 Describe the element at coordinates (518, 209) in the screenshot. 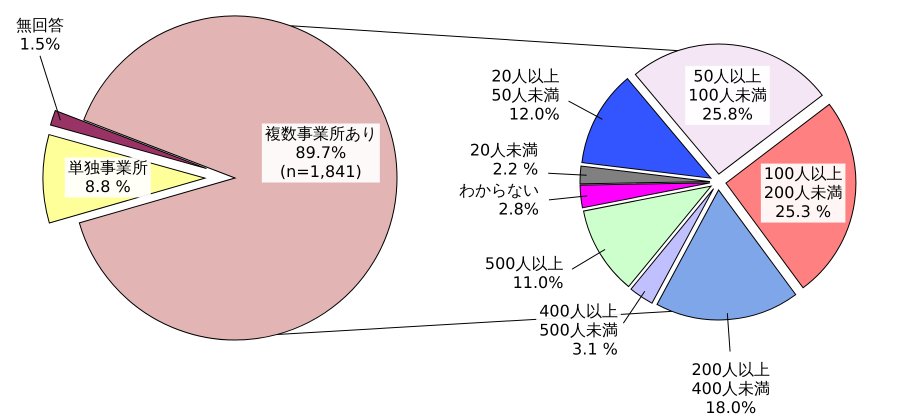

I see `data-label: 2.8%` at that location.